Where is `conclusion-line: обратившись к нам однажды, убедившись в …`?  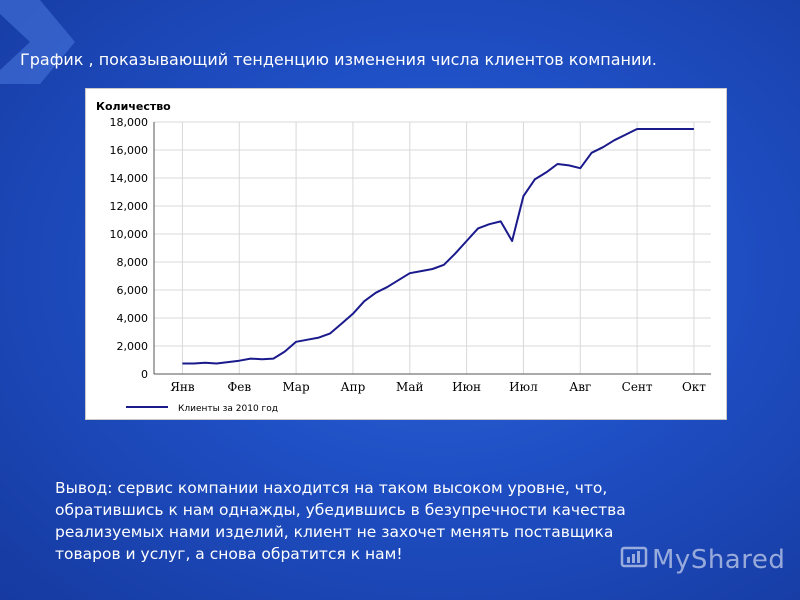
conclusion-line: обратившись к нам однажды, убедившись в … is located at coordinates (340, 510).